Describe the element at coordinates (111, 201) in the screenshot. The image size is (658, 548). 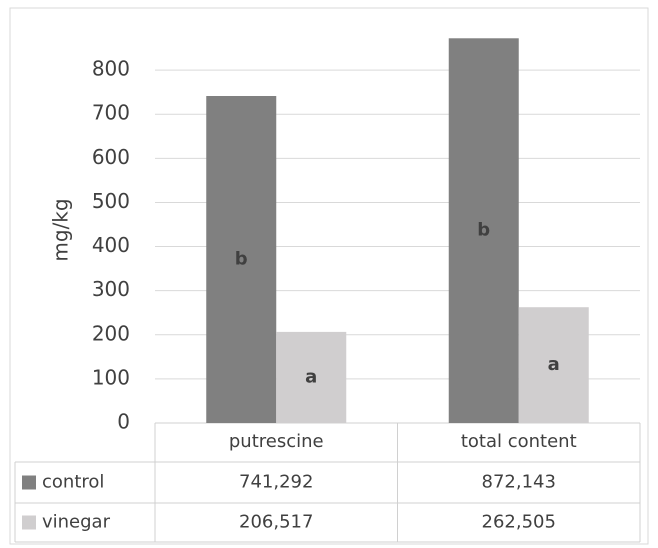
I see `y-tick-label: 500` at that location.